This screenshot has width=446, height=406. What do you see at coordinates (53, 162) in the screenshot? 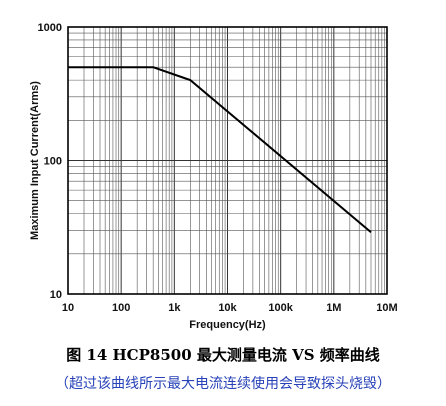
I see `y-tick-label: 100` at bounding box center [53, 162].